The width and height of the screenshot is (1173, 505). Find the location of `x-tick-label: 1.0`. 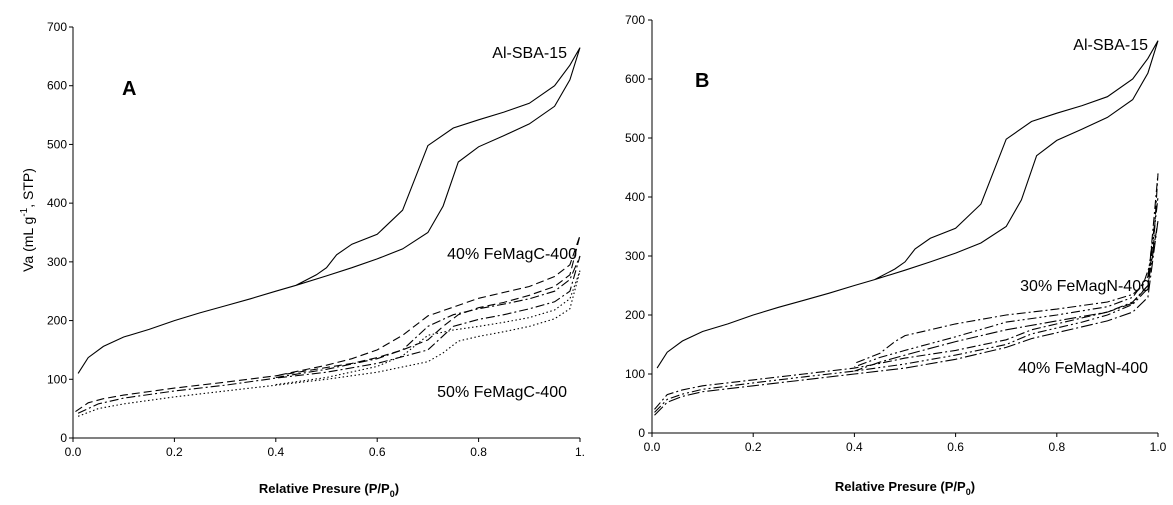

x-tick-label: 1.0 is located at coordinates (1158, 447).